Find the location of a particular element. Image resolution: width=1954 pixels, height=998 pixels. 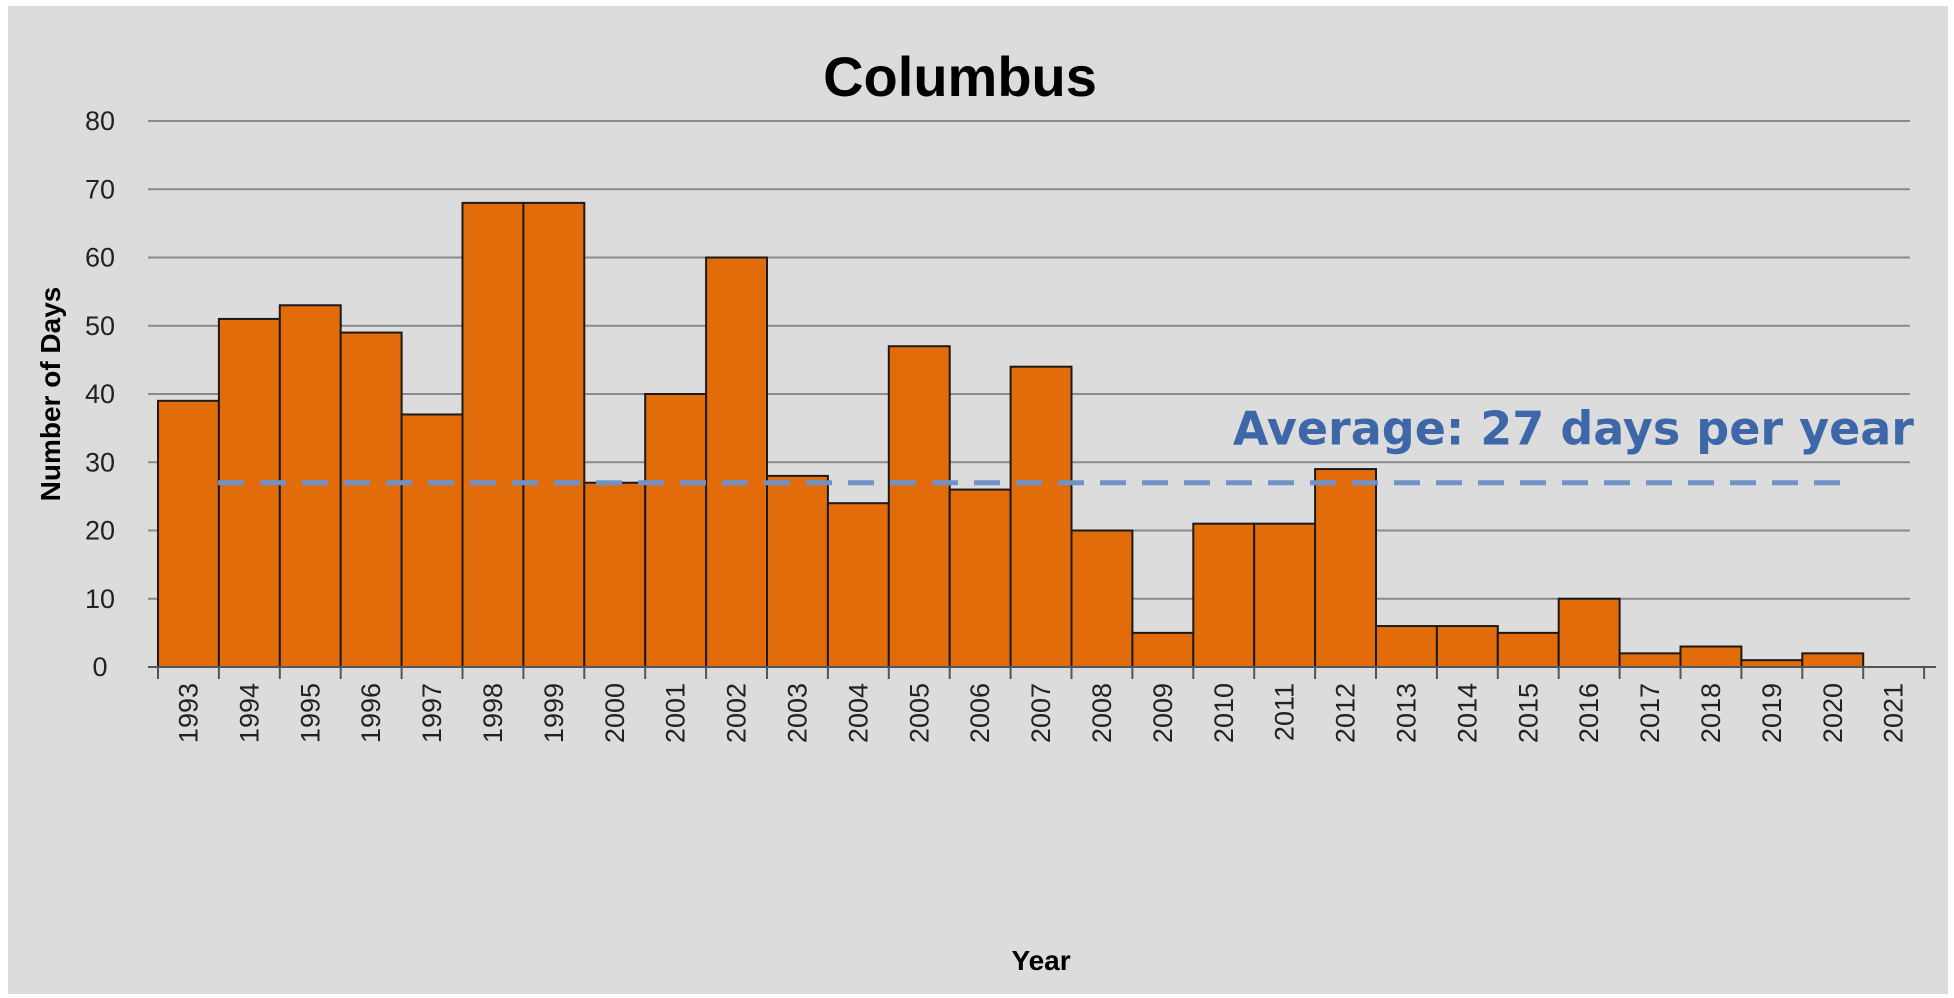

y-axis-label: Number of Days is located at coordinates (50, 394).